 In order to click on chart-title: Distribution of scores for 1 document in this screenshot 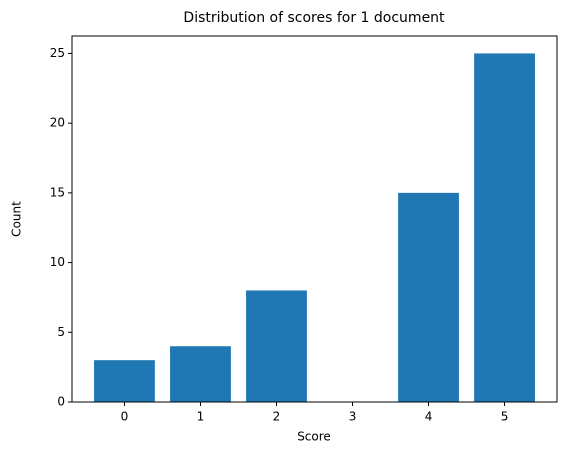, I will do `click(314, 18)`.